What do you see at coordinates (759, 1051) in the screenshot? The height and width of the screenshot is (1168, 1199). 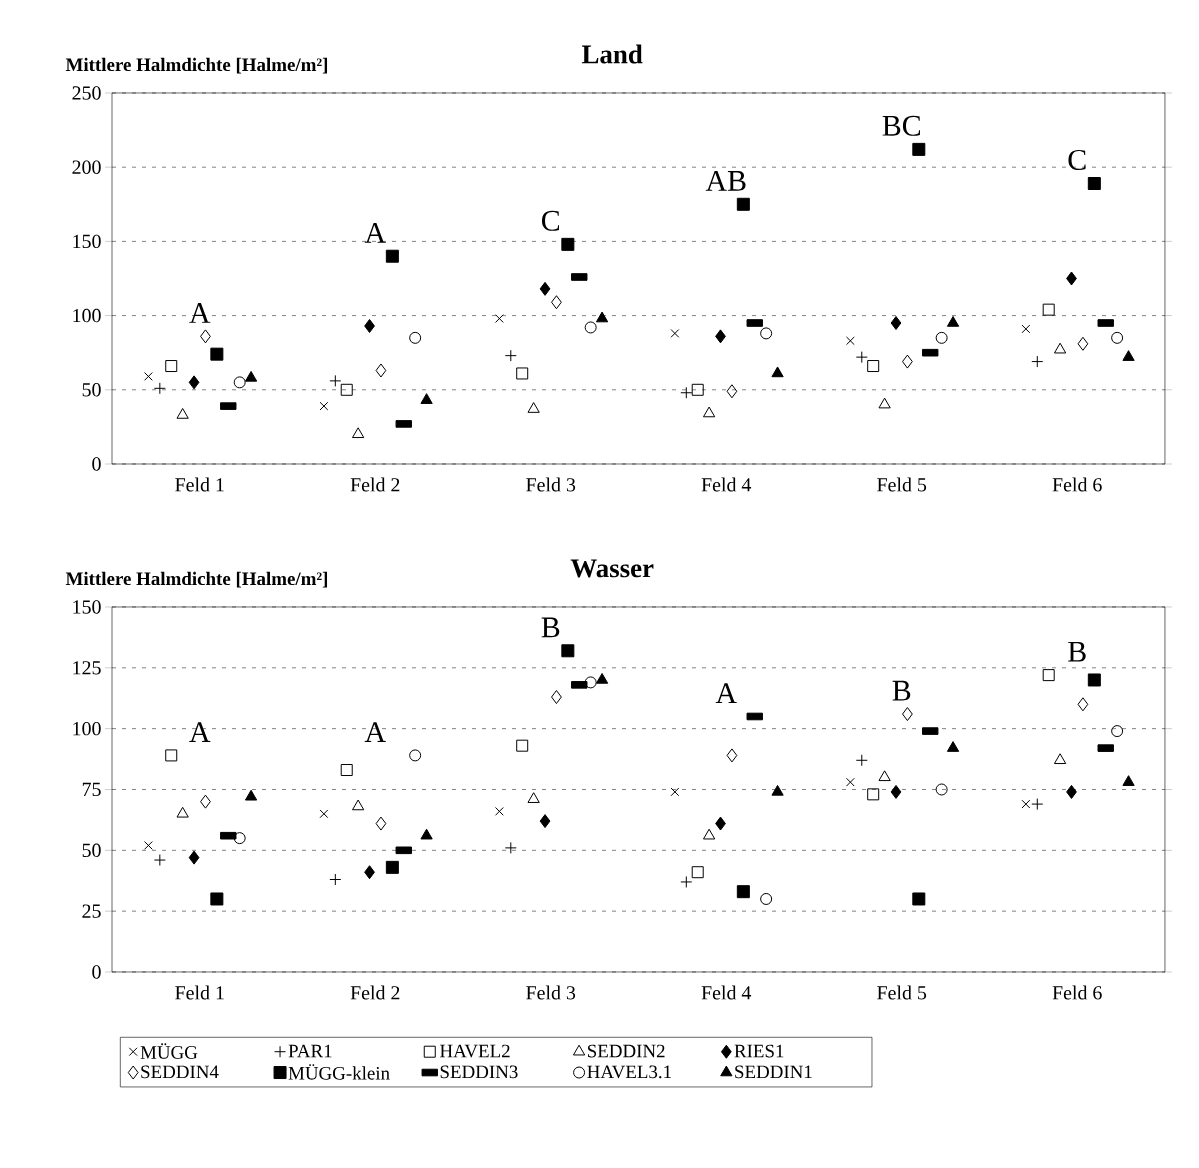 I see `legend-label: RIES1` at bounding box center [759, 1051].